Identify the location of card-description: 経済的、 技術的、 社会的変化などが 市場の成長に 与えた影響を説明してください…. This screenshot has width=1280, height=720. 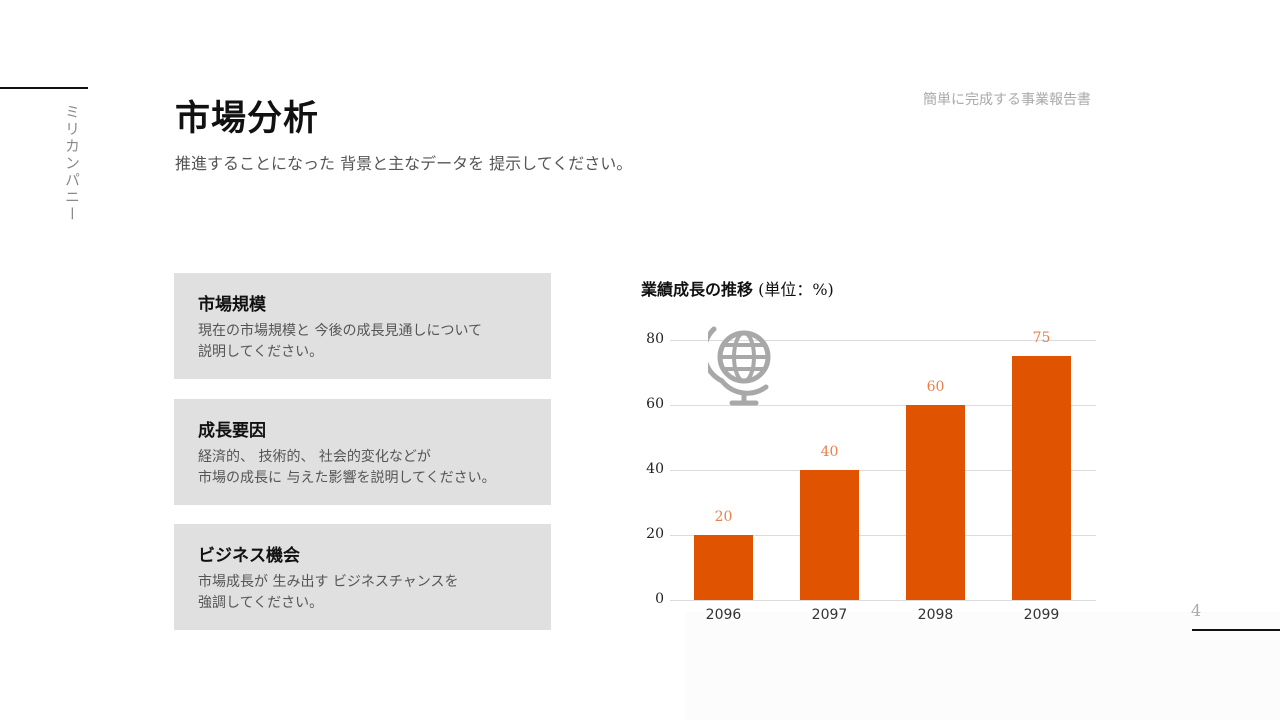
(347, 467).